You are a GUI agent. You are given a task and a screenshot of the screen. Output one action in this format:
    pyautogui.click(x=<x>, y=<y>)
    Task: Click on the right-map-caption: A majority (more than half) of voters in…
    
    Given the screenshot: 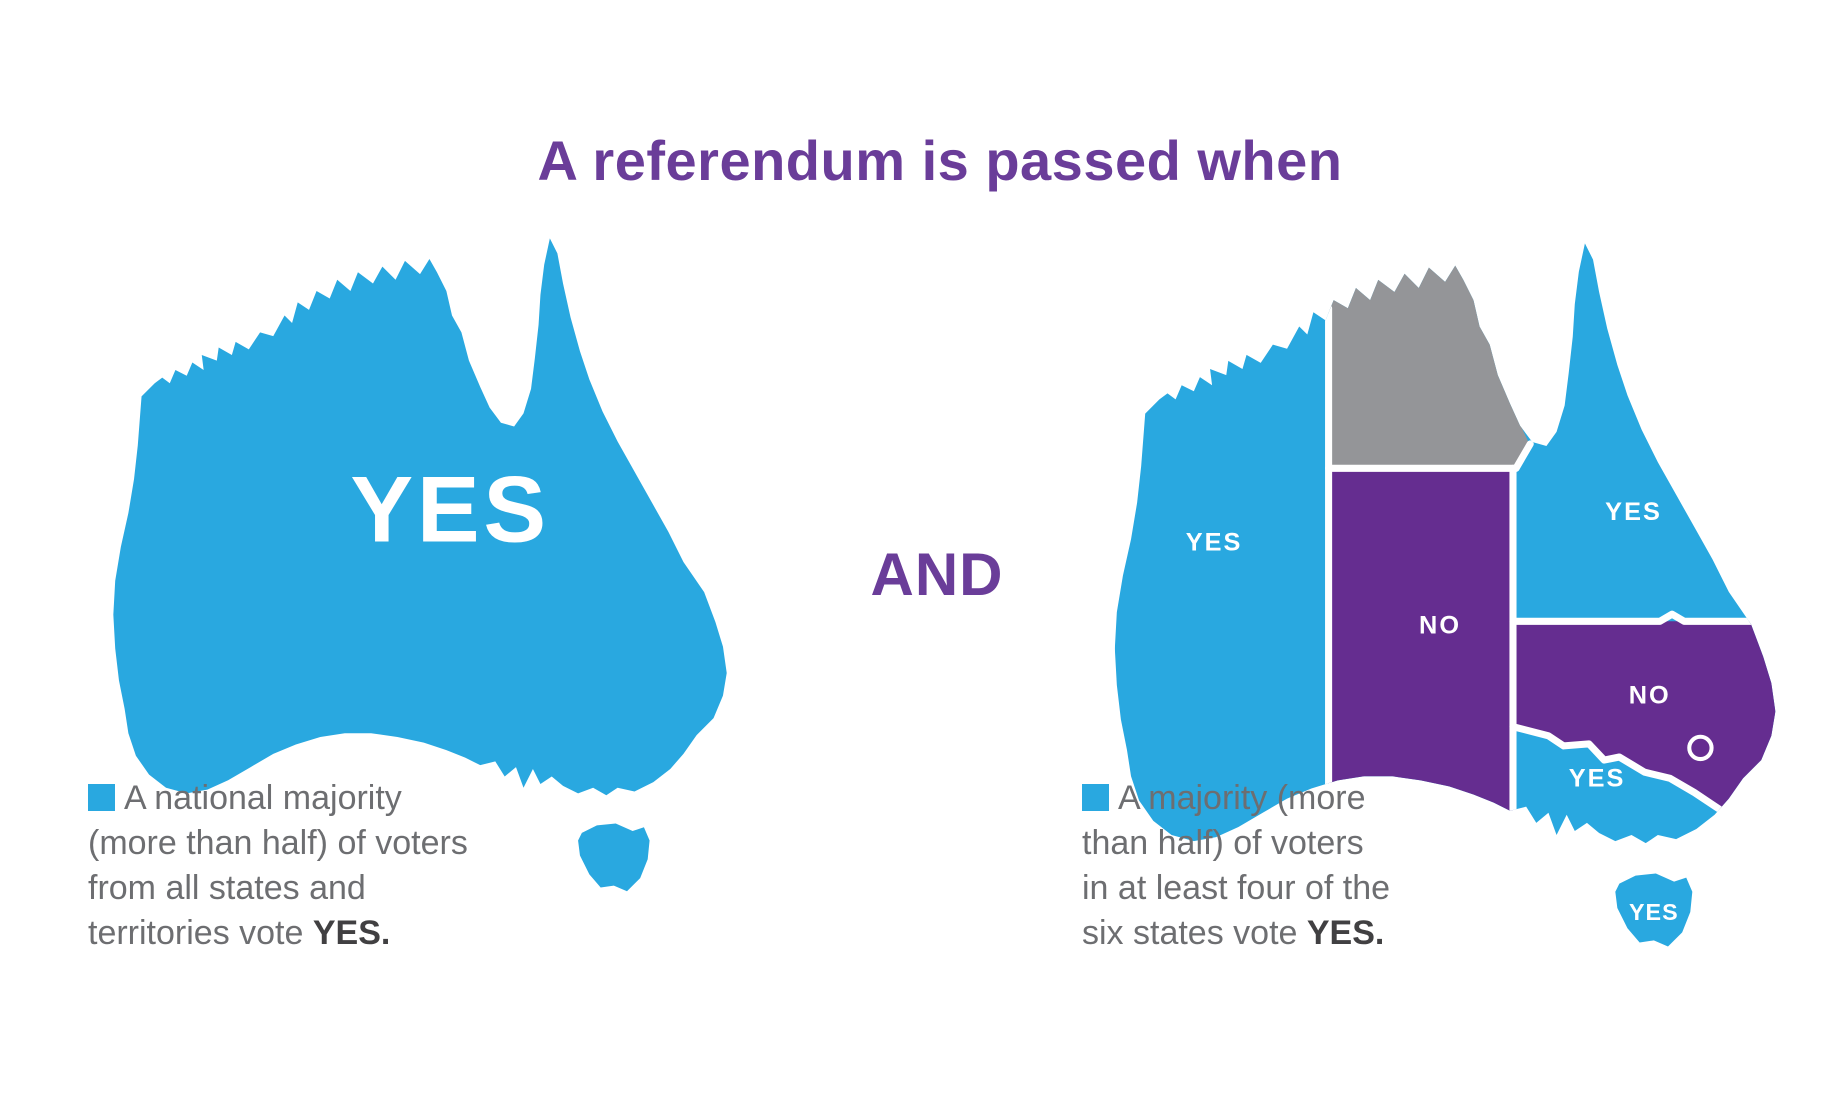 What is the action you would take?
    pyautogui.click(x=1332, y=866)
    